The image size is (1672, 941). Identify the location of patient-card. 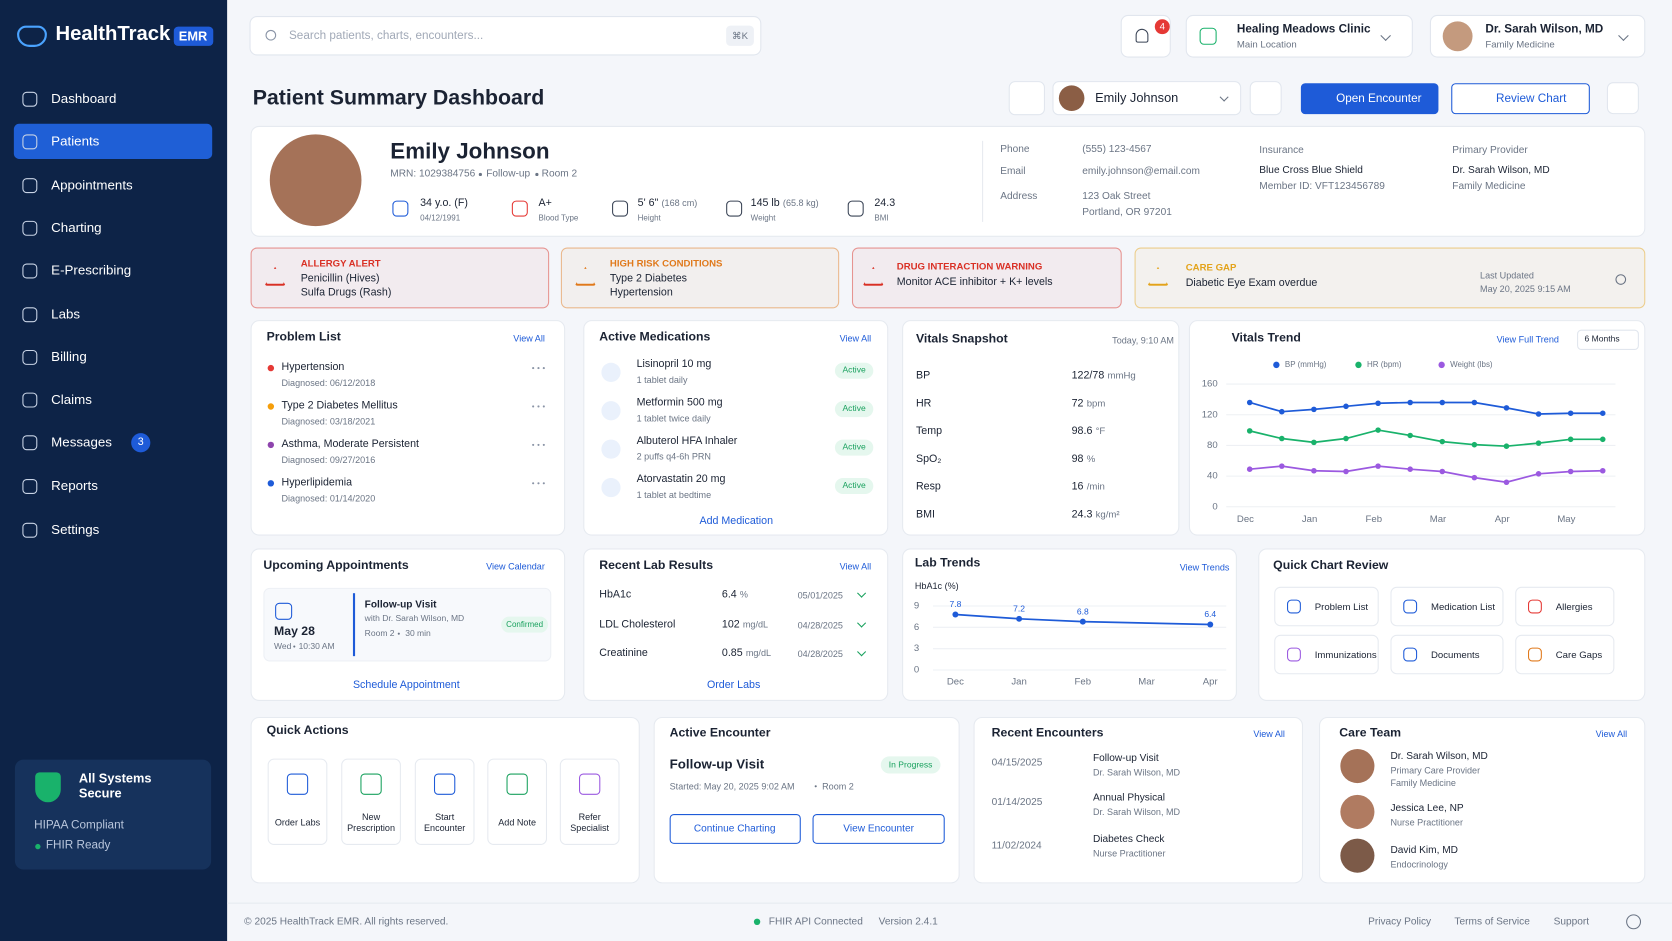
(948, 181).